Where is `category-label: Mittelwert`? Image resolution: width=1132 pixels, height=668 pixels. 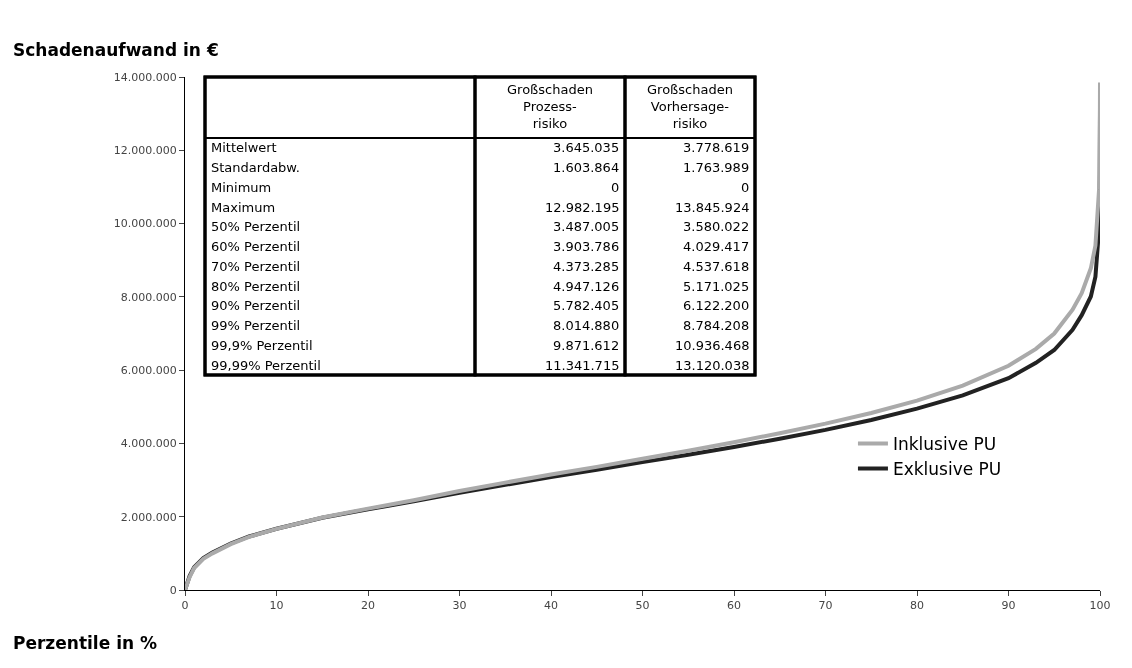
category-label: Mittelwert is located at coordinates (244, 147).